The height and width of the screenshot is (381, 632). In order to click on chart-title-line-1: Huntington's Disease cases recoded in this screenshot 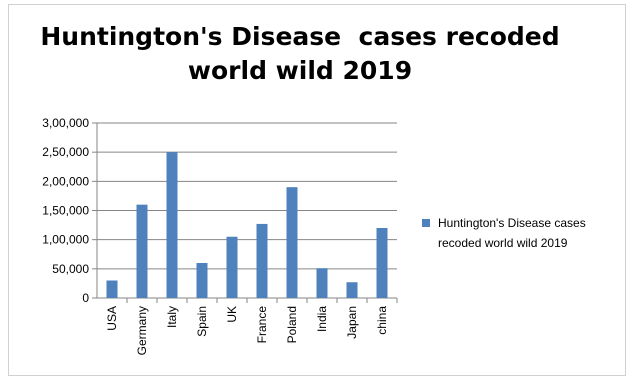, I will do `click(300, 36)`.